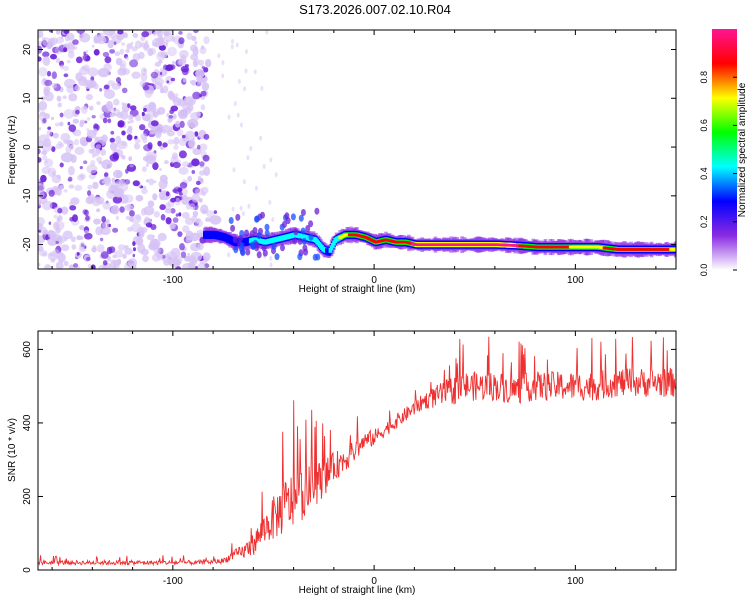 The width and height of the screenshot is (750, 600). What do you see at coordinates (375, 9) in the screenshot?
I see `chart-title: S173.2026.007.02.10.R04` at bounding box center [375, 9].